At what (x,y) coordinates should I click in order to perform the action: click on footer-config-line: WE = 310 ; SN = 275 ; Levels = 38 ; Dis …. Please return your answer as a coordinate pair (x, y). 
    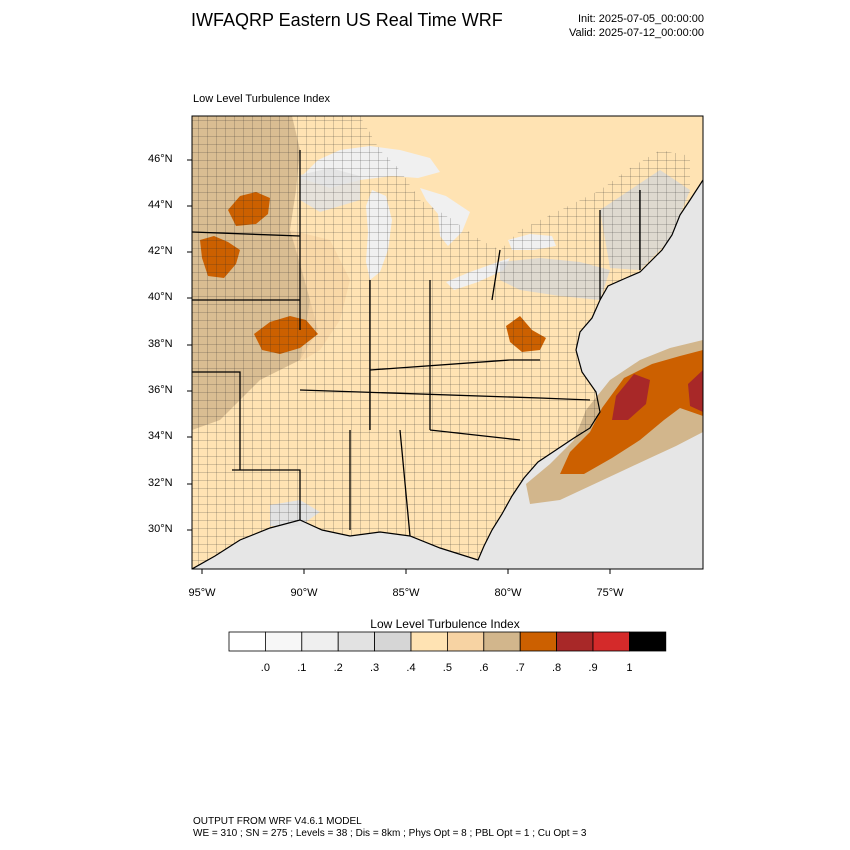
    Looking at the image, I should click on (390, 833).